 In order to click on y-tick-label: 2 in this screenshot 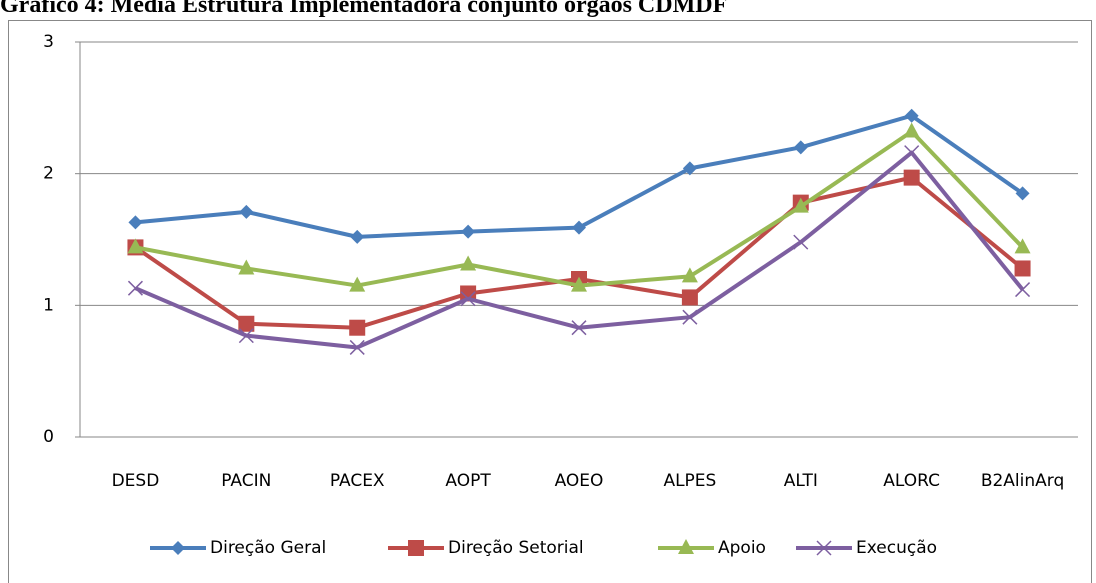, I will do `click(48, 174)`.